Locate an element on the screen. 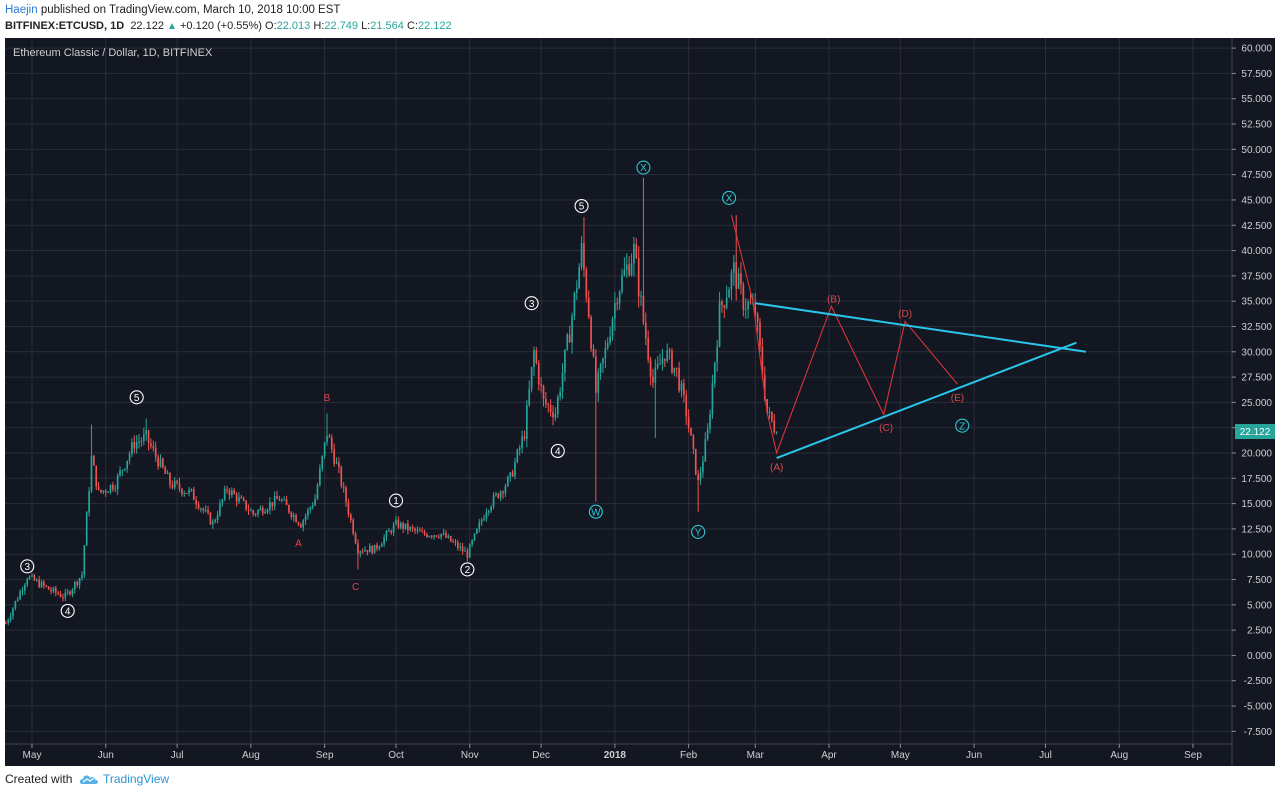 The image size is (1280, 794). time-tick-label: Dec is located at coordinates (541, 755).